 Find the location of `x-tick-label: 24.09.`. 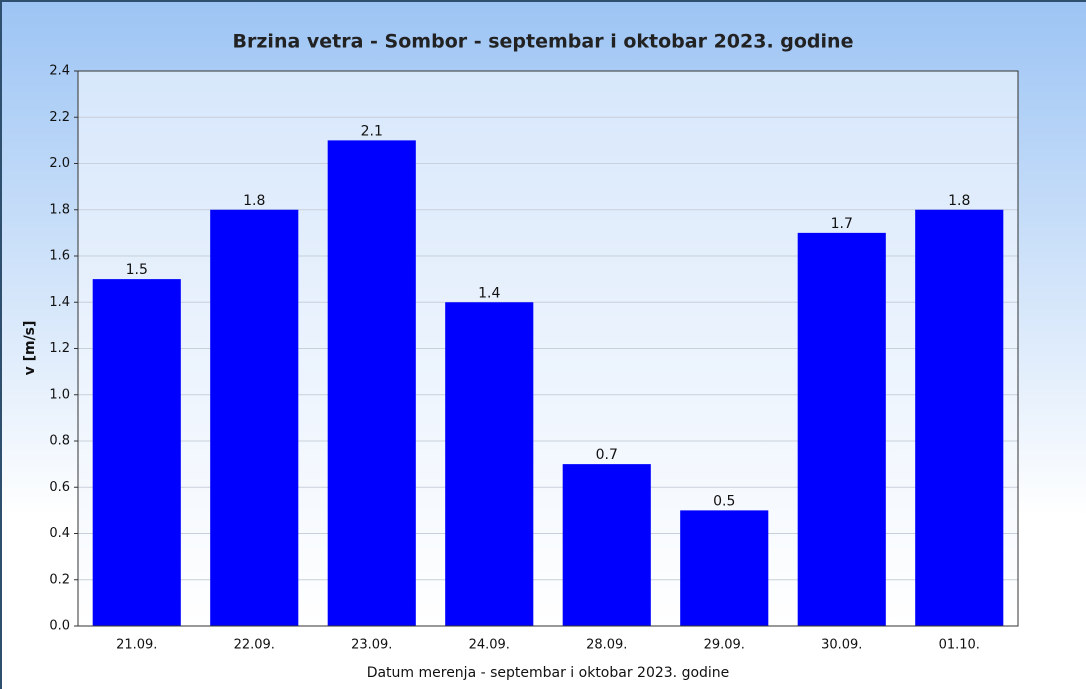

x-tick-label: 24.09. is located at coordinates (489, 645).